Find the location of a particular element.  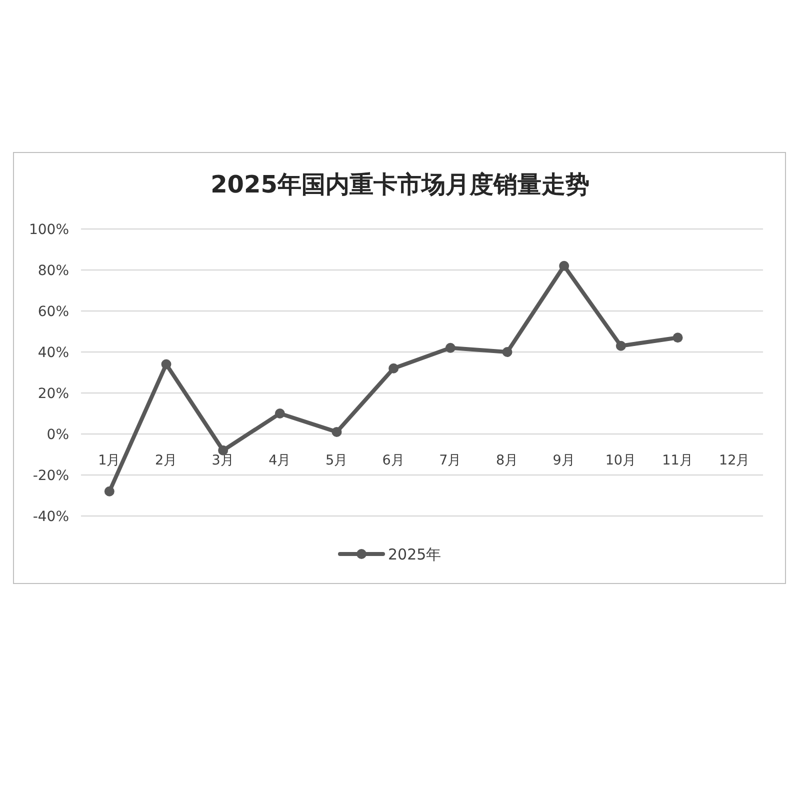

y-tick-label: 40% is located at coordinates (53, 352).